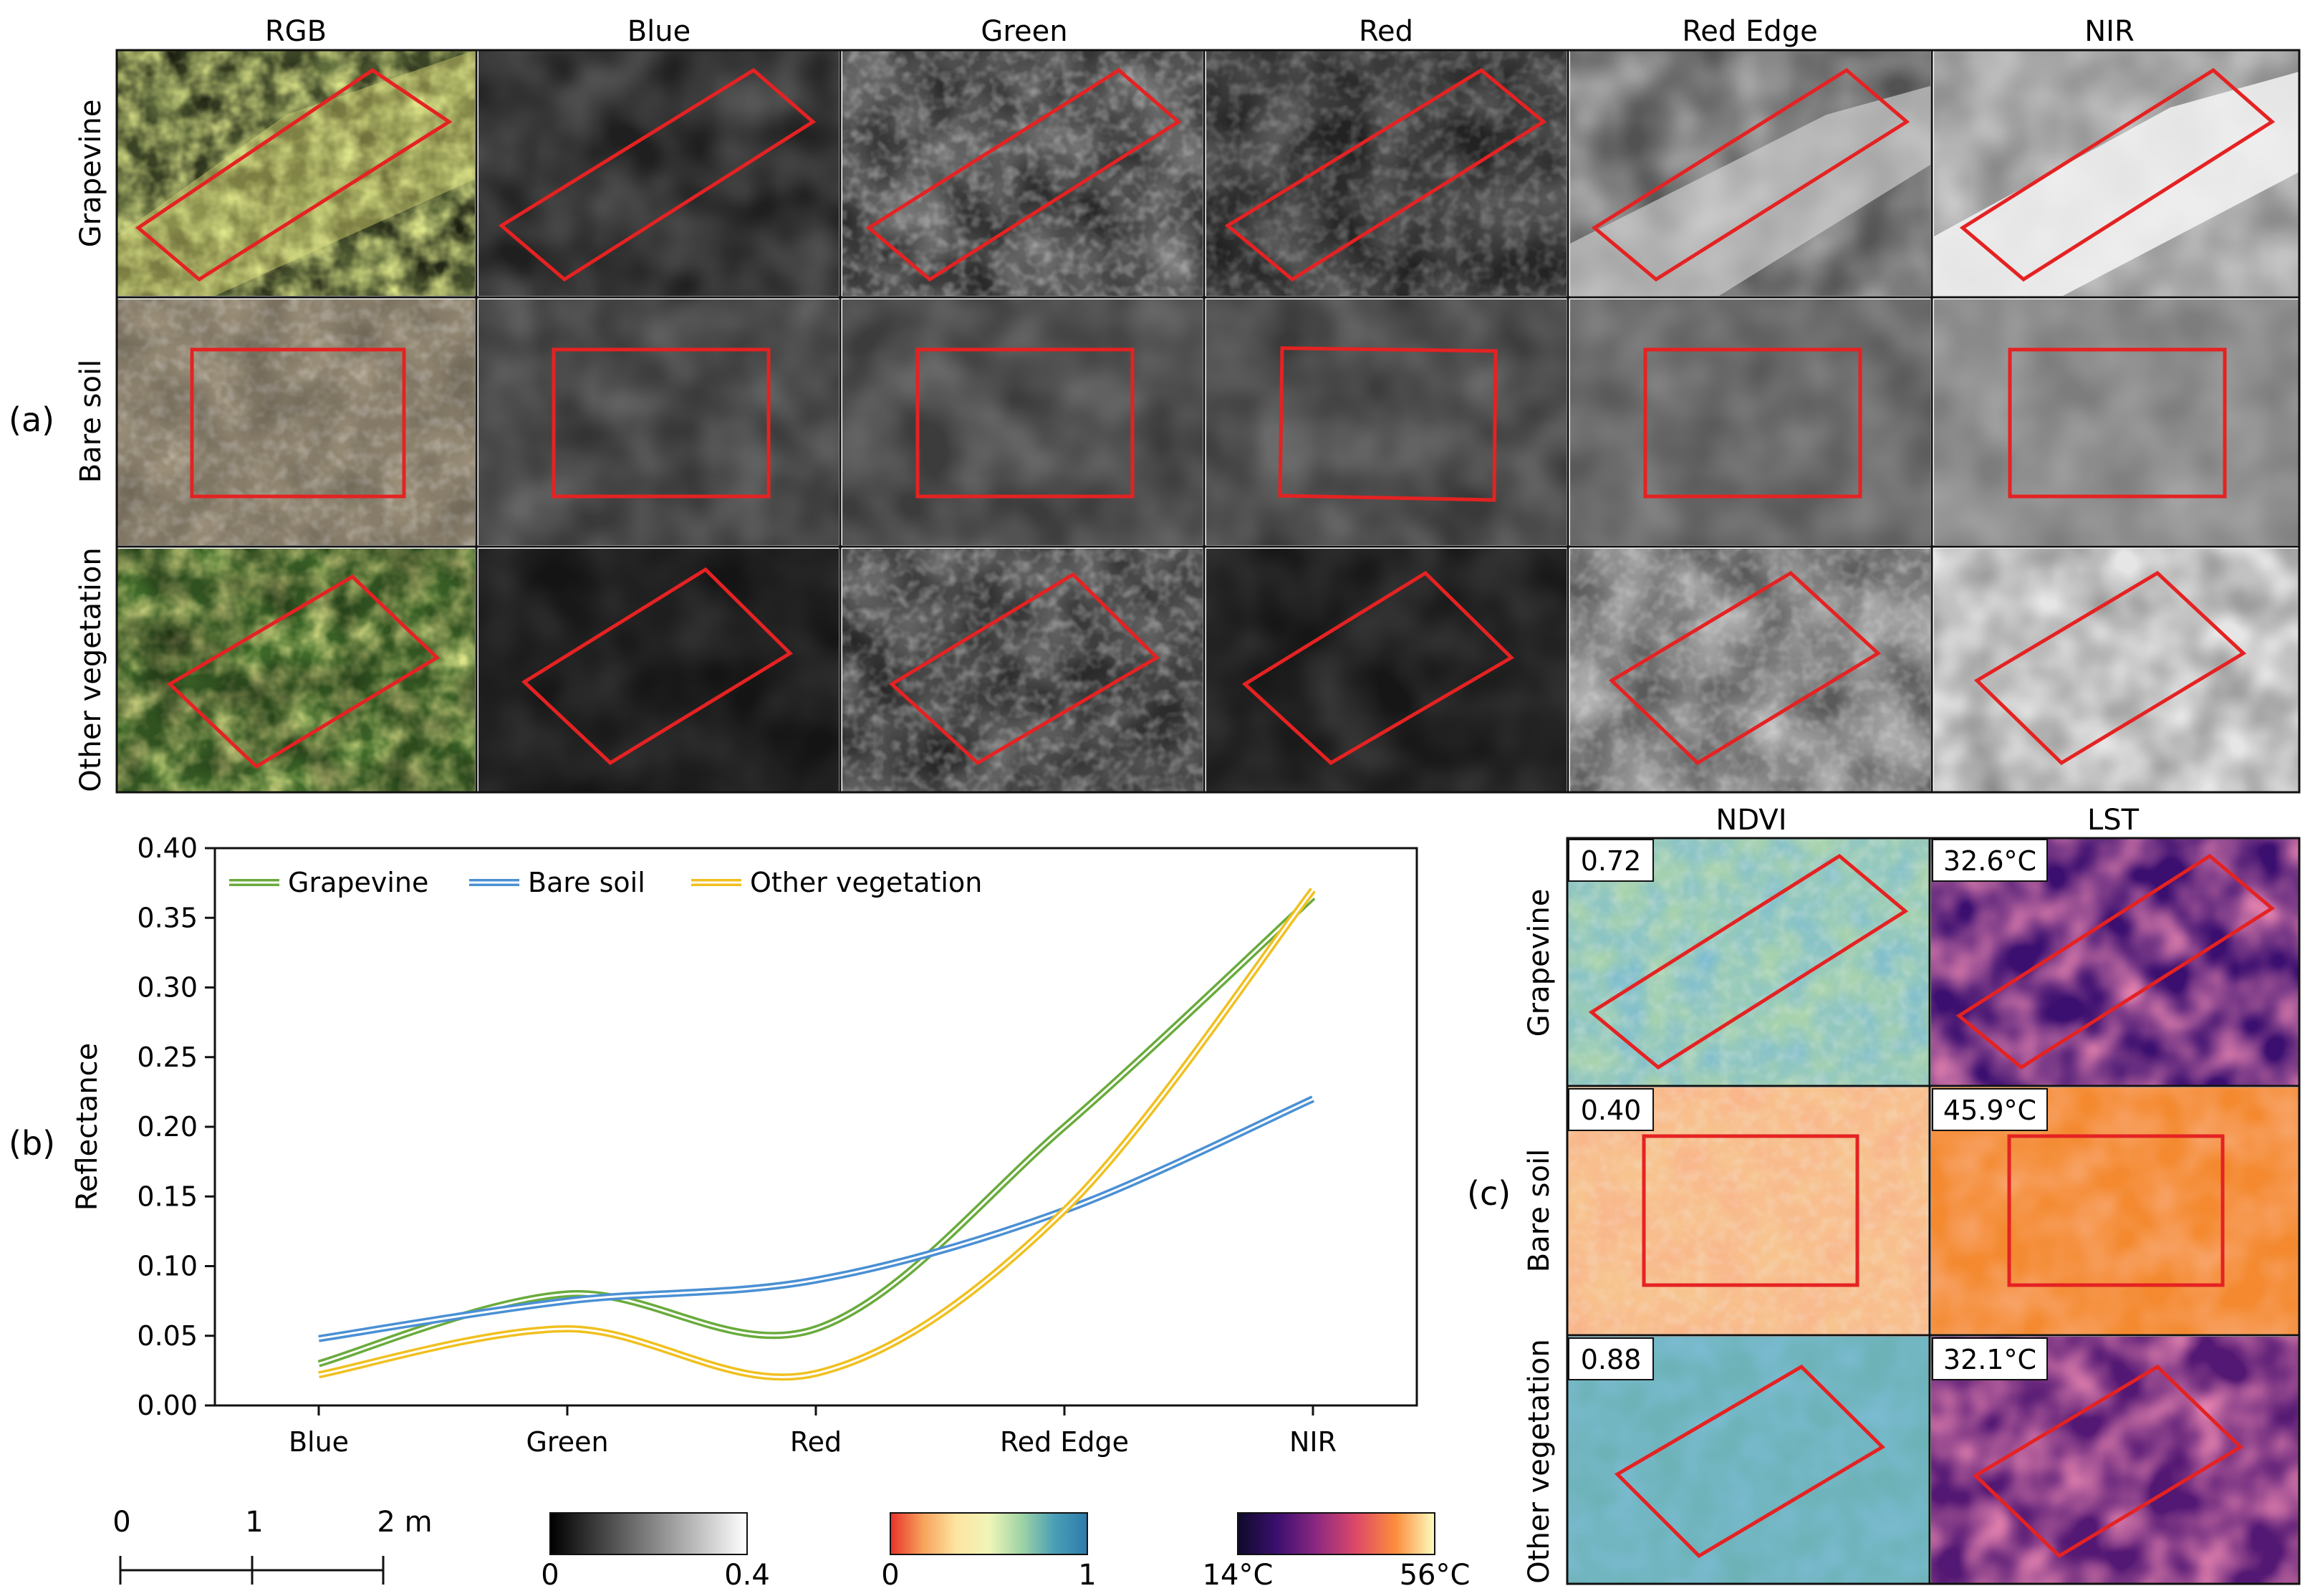 Image resolution: width=2305 pixels, height=1596 pixels. Describe the element at coordinates (2116, 671) in the screenshot. I see `tile-other-vegetation-nir` at that location.